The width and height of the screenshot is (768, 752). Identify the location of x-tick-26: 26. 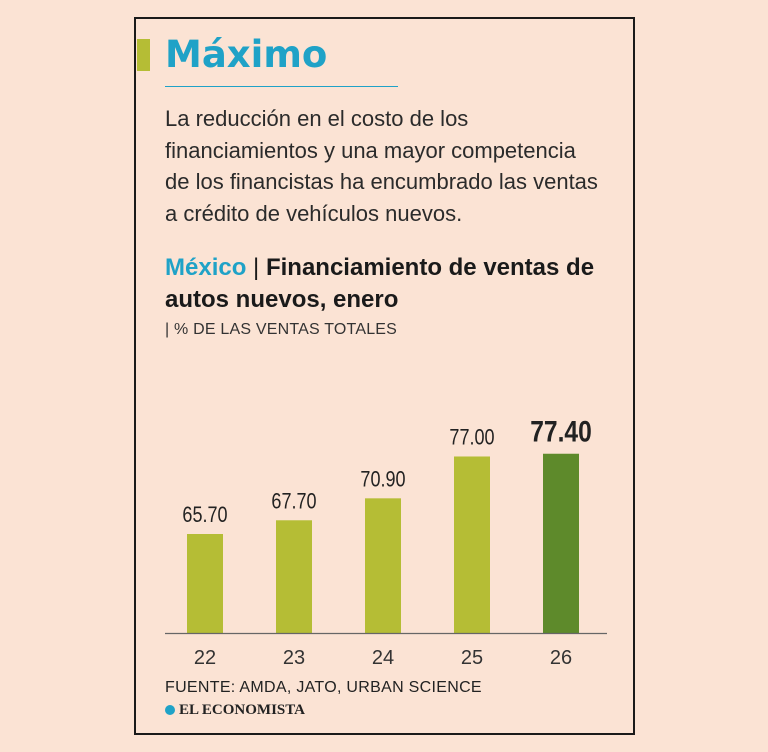
(561, 658).